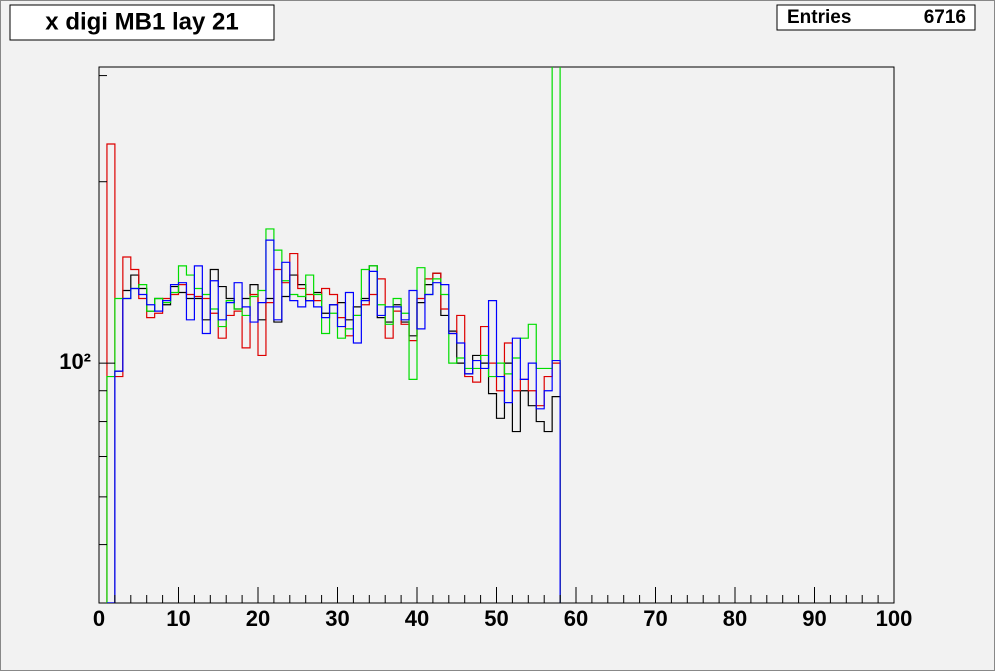 The image size is (995, 671). What do you see at coordinates (337, 618) in the screenshot?
I see `x-tick-label: 30` at bounding box center [337, 618].